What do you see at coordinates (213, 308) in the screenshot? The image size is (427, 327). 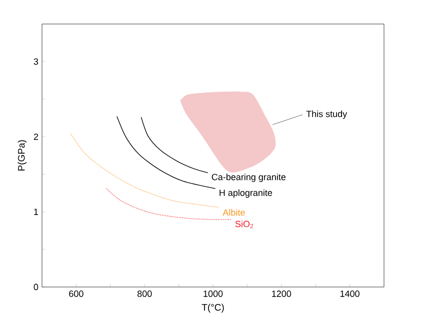 I see `x-axis-title: T(°C)` at bounding box center [213, 308].